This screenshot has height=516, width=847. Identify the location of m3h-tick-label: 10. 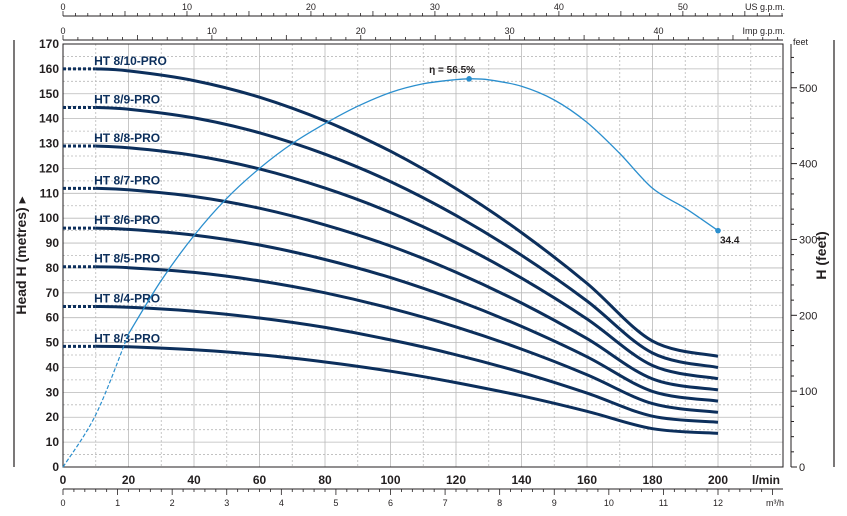
(609, 503).